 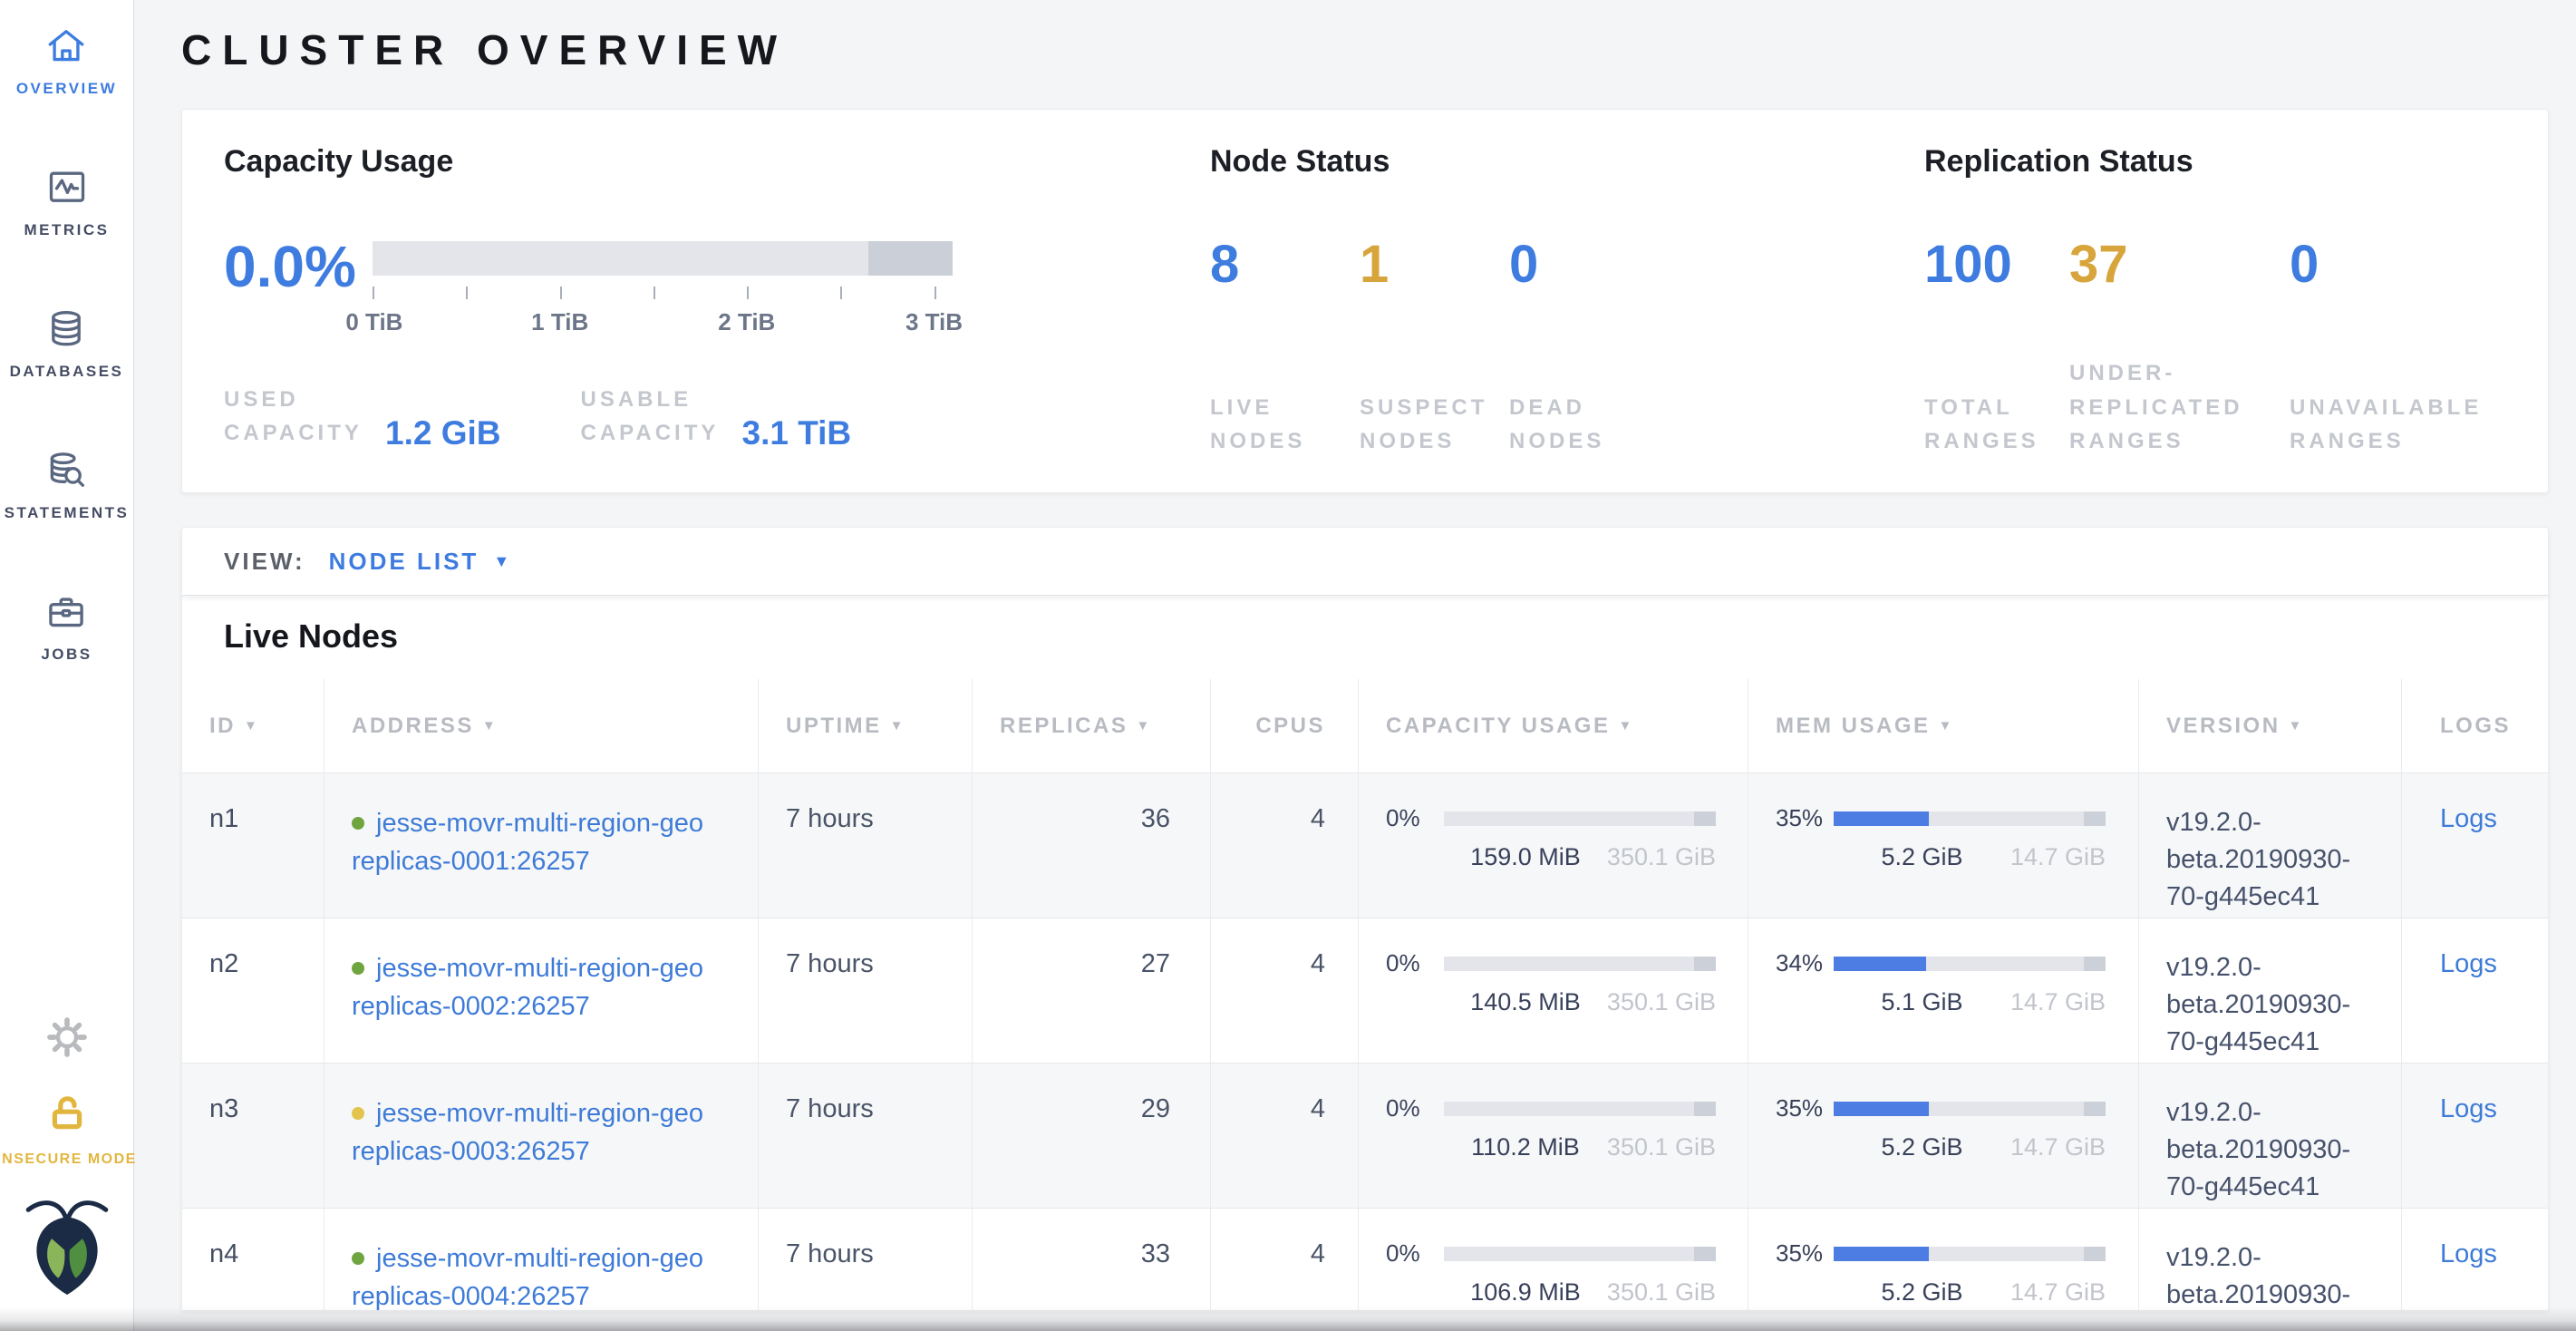 What do you see at coordinates (471, 1297) in the screenshot?
I see `node-address-link: replicas-0004:26257` at bounding box center [471, 1297].